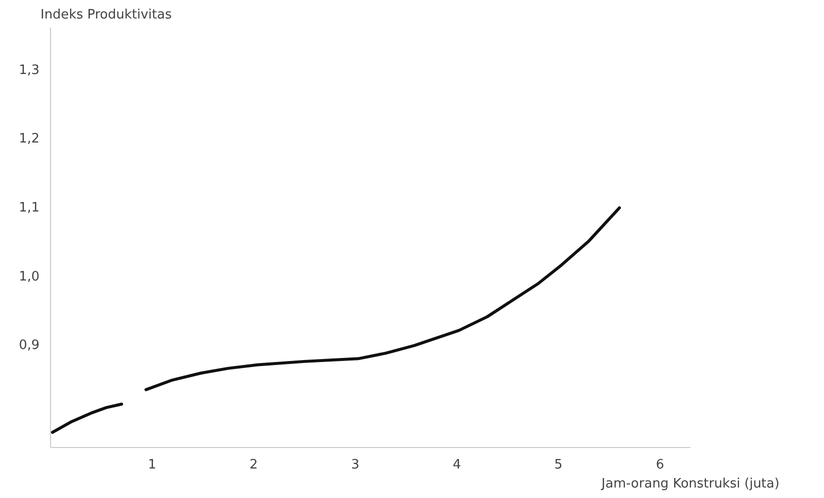  What do you see at coordinates (29, 70) in the screenshot?
I see `y-tick-label: 1,3` at bounding box center [29, 70].